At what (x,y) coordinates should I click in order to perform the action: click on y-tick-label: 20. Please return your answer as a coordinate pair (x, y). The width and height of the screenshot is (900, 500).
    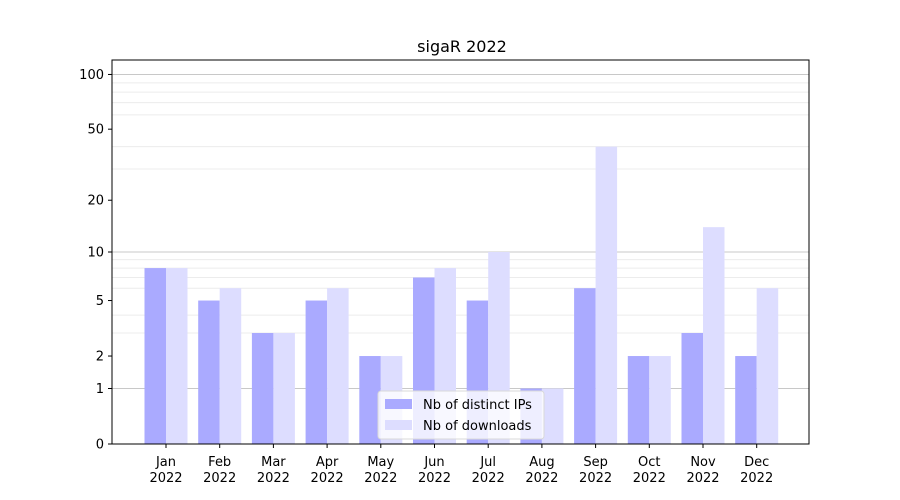
    Looking at the image, I should click on (95, 201).